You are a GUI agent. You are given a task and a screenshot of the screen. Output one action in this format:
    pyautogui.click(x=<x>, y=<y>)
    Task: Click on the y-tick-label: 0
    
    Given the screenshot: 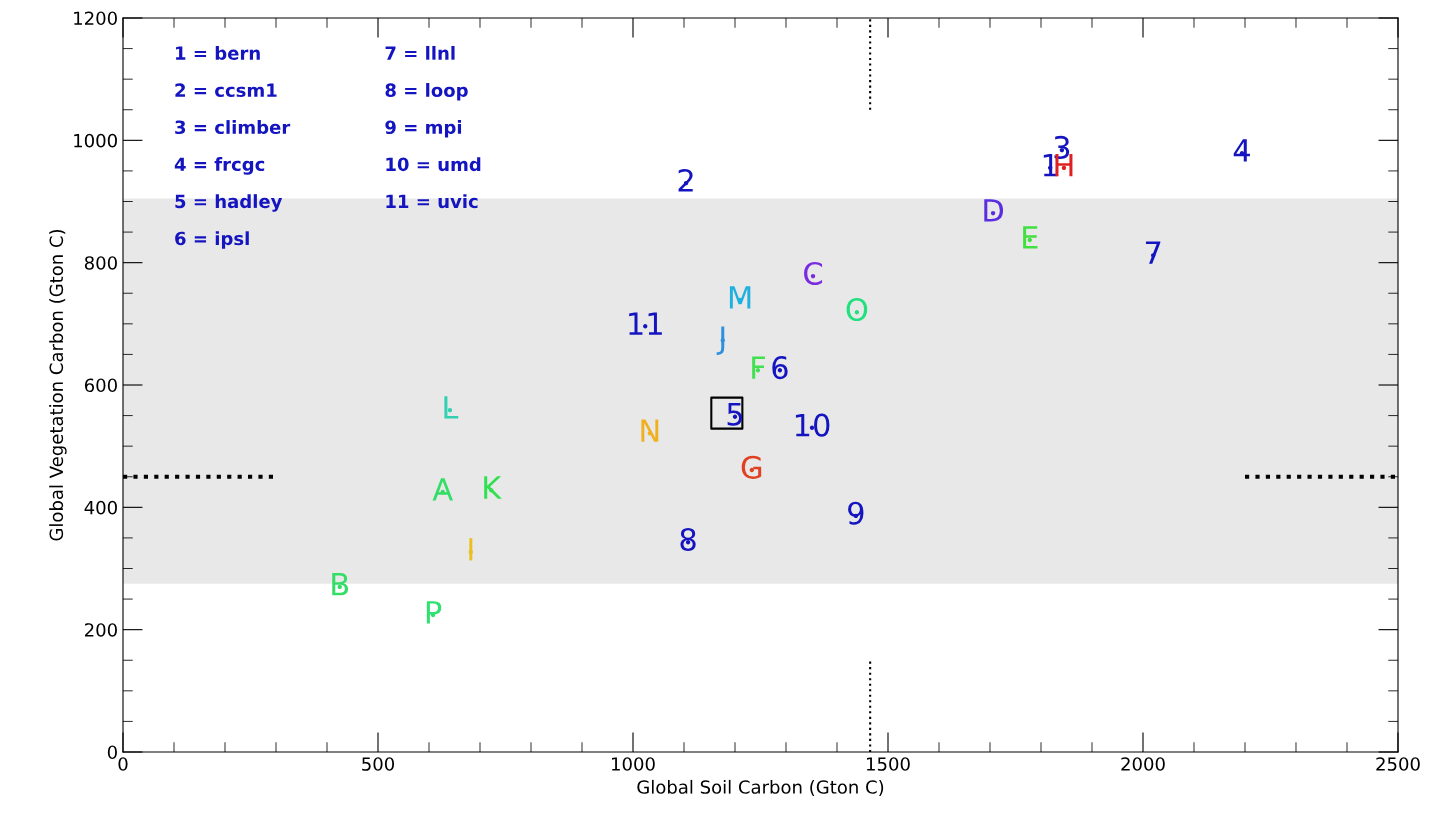 What is the action you would take?
    pyautogui.click(x=112, y=752)
    